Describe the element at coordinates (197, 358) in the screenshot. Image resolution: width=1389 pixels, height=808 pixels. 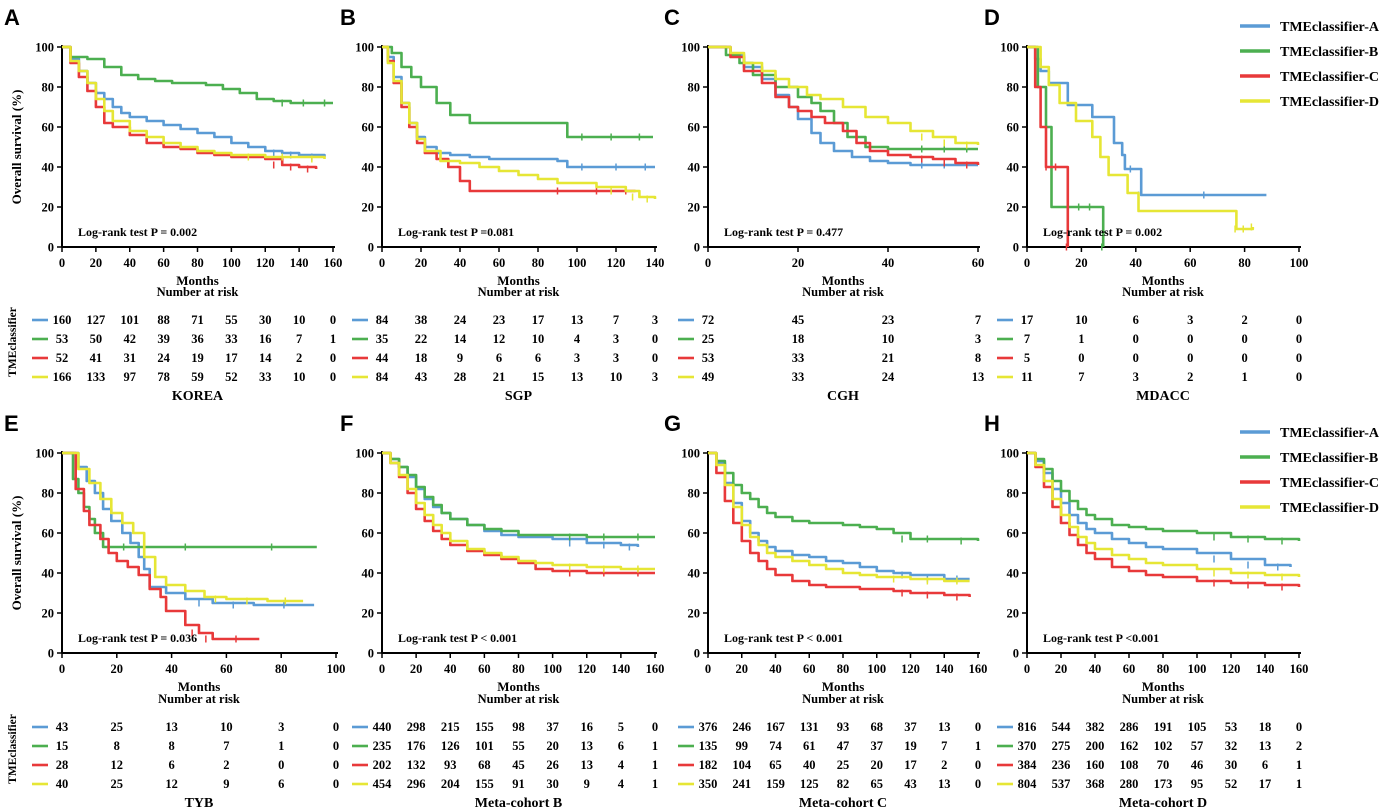
I see `risk-count: 19` at that location.